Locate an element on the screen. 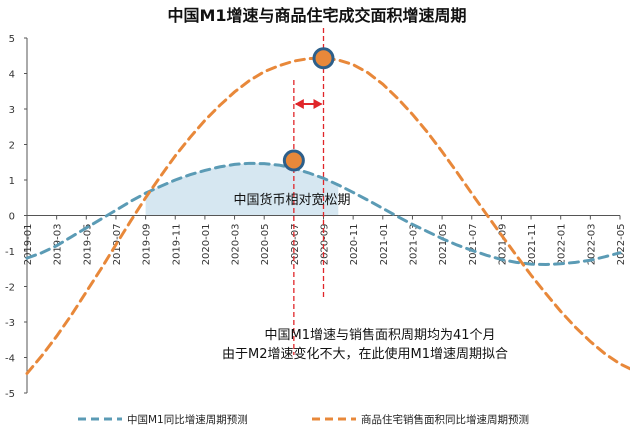 The image size is (630, 434). y-tick-label: -4 is located at coordinates (10, 359).